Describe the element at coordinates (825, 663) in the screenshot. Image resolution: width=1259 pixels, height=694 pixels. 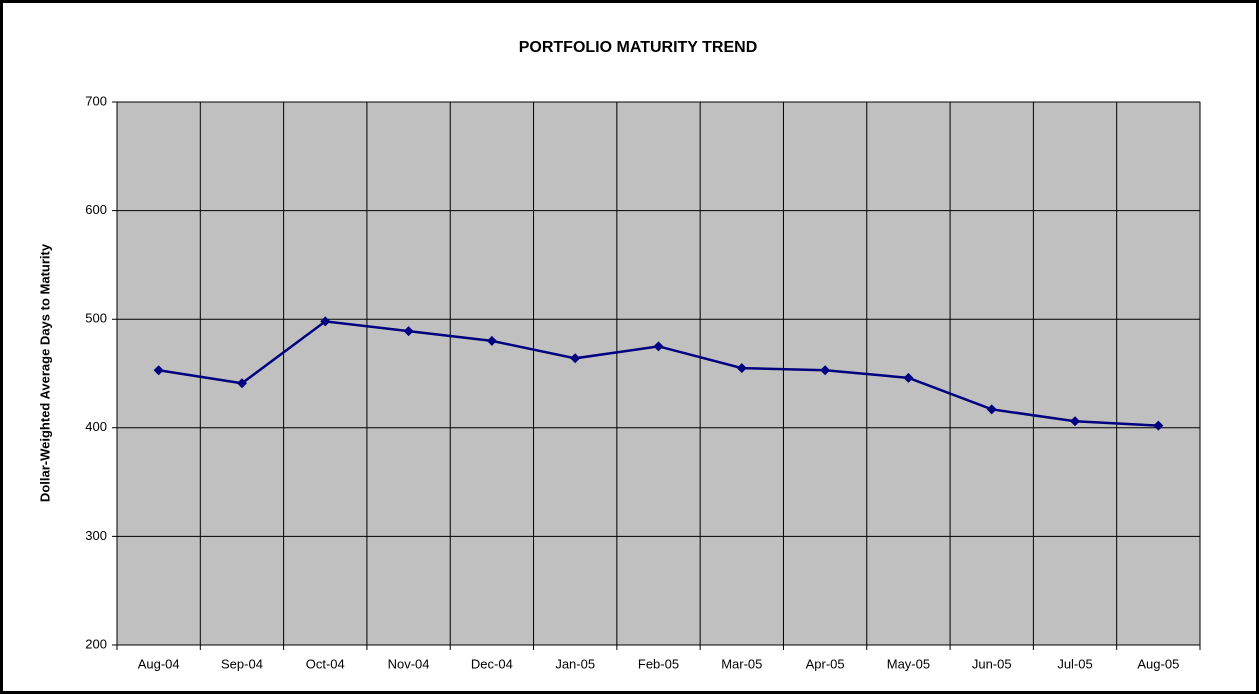
I see `x-tick-label: Apr-05` at that location.